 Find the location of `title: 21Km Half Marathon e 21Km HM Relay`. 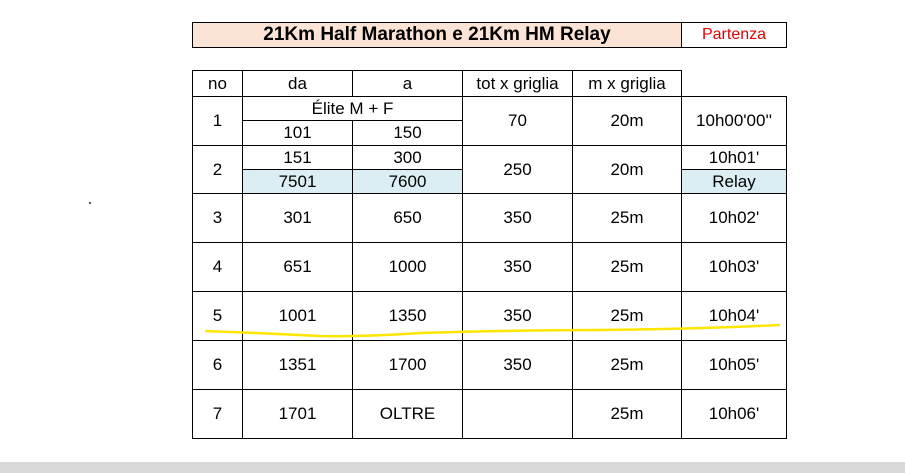

title: 21Km Half Marathon e 21Km HM Relay is located at coordinates (437, 35).